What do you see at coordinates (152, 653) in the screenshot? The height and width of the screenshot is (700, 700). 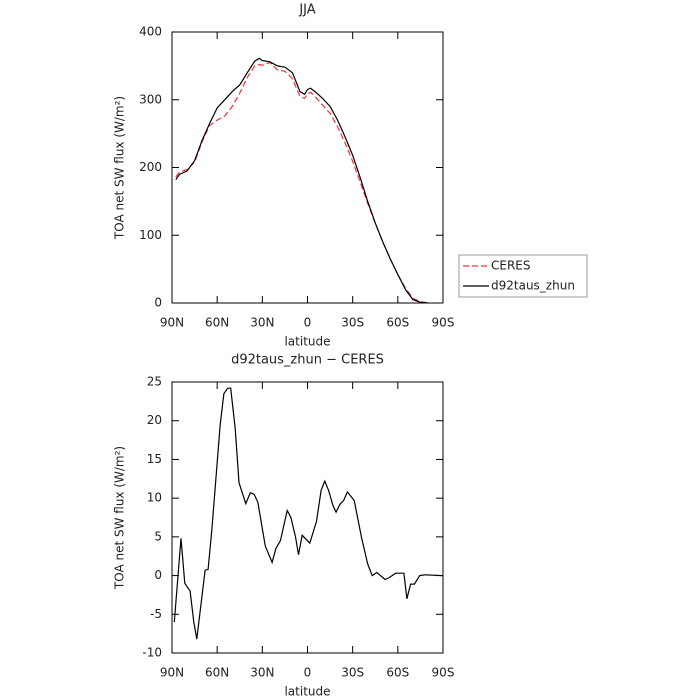 I see `y-tick-label: -10` at bounding box center [152, 653].